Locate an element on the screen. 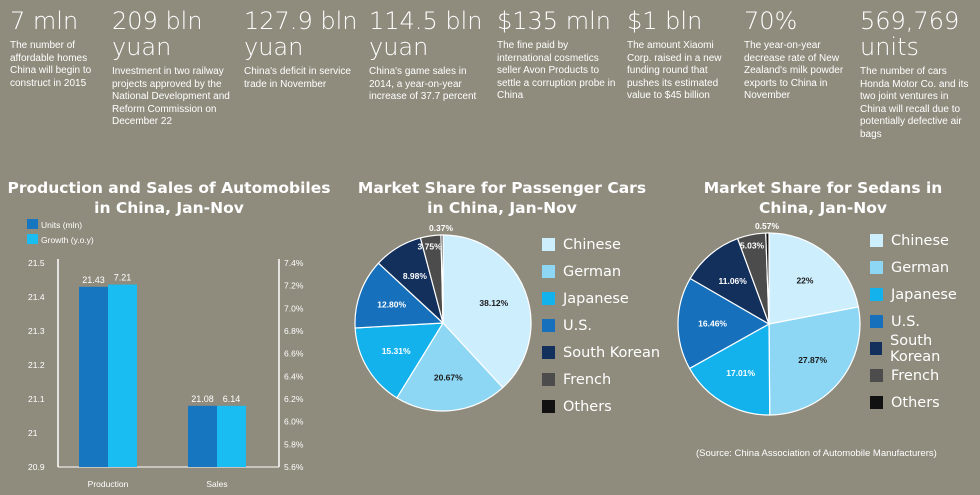 The height and width of the screenshot is (495, 980). x-category-label: Production is located at coordinates (108, 484).